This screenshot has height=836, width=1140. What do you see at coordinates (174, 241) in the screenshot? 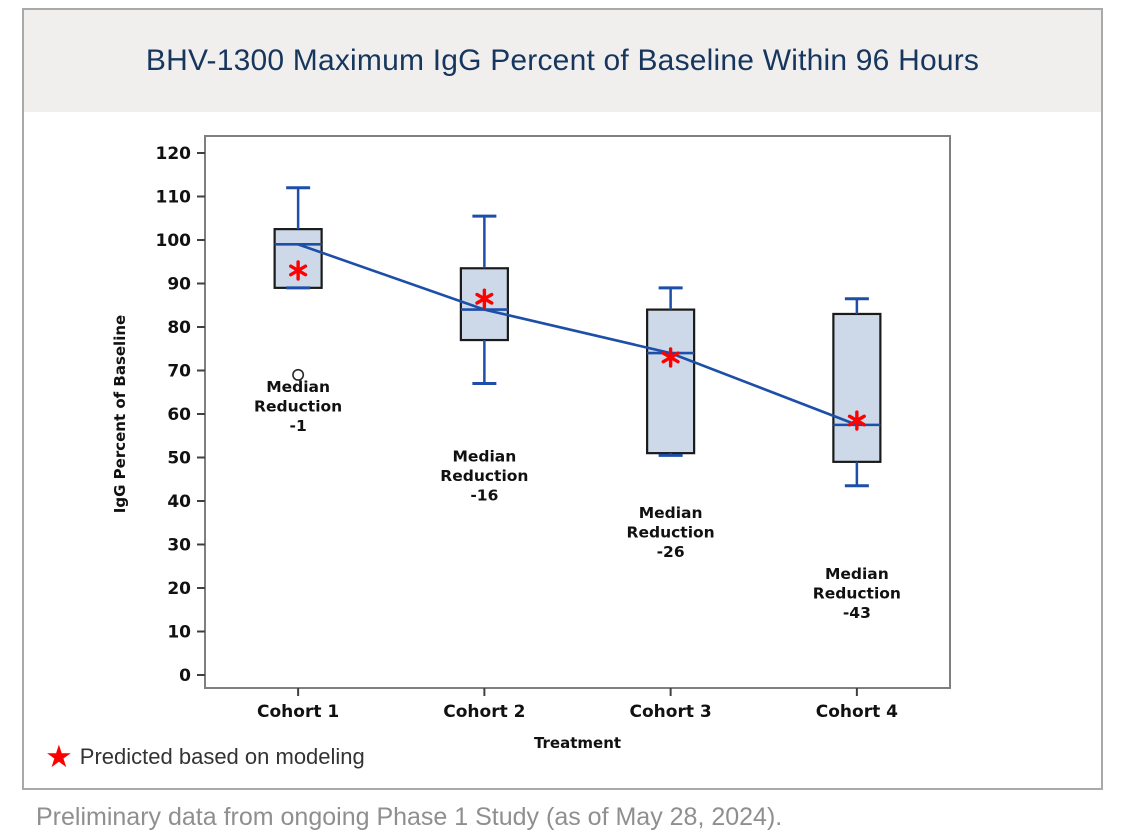
I see `y-tick-label: 100` at bounding box center [174, 241].